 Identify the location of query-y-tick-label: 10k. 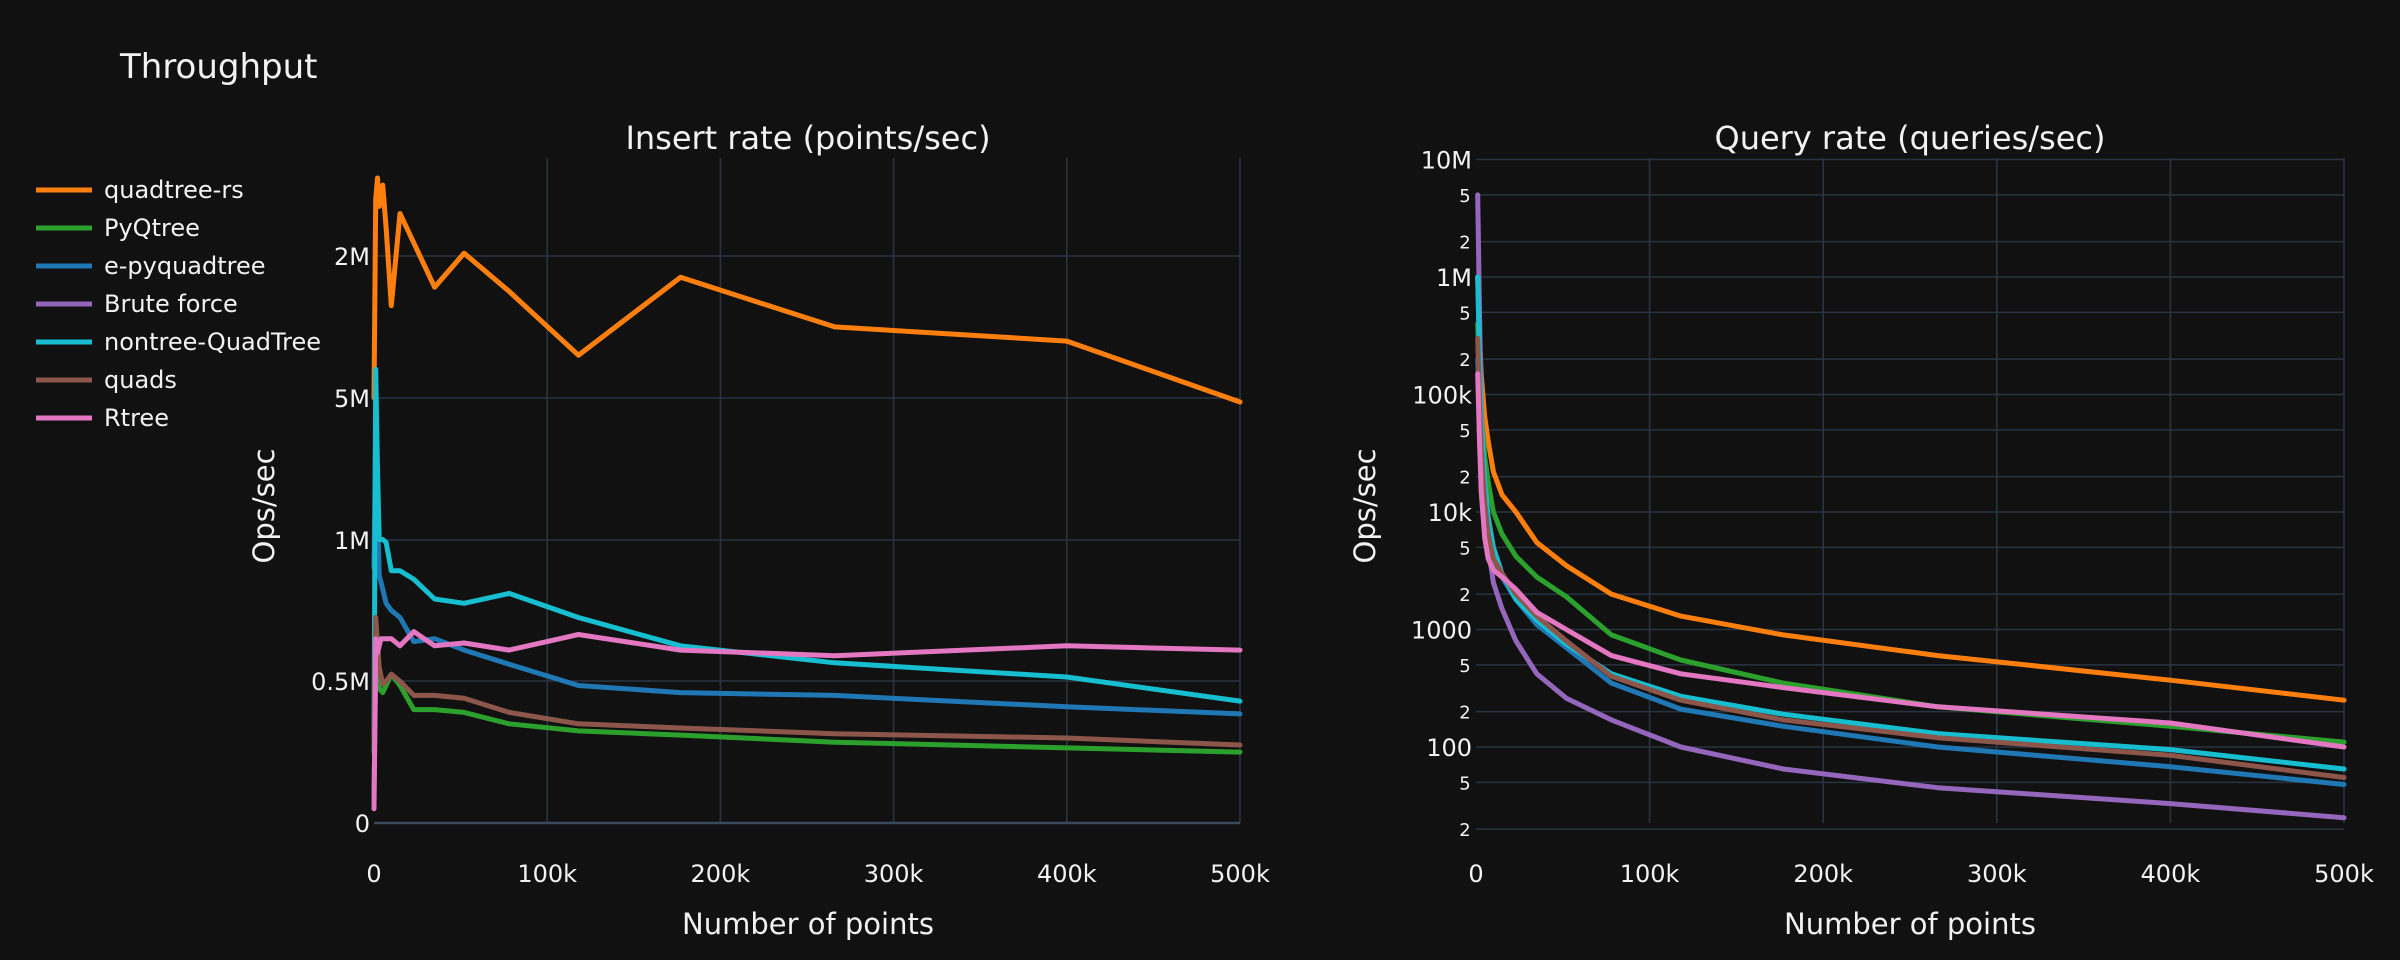
(1450, 513).